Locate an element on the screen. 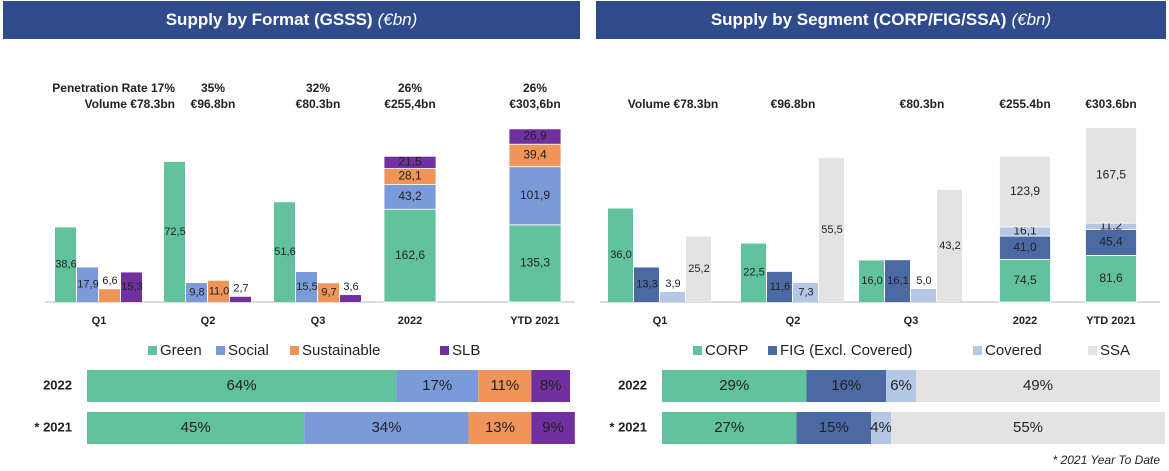 This screenshot has width=1169, height=471. share-label: 17% is located at coordinates (437, 385).